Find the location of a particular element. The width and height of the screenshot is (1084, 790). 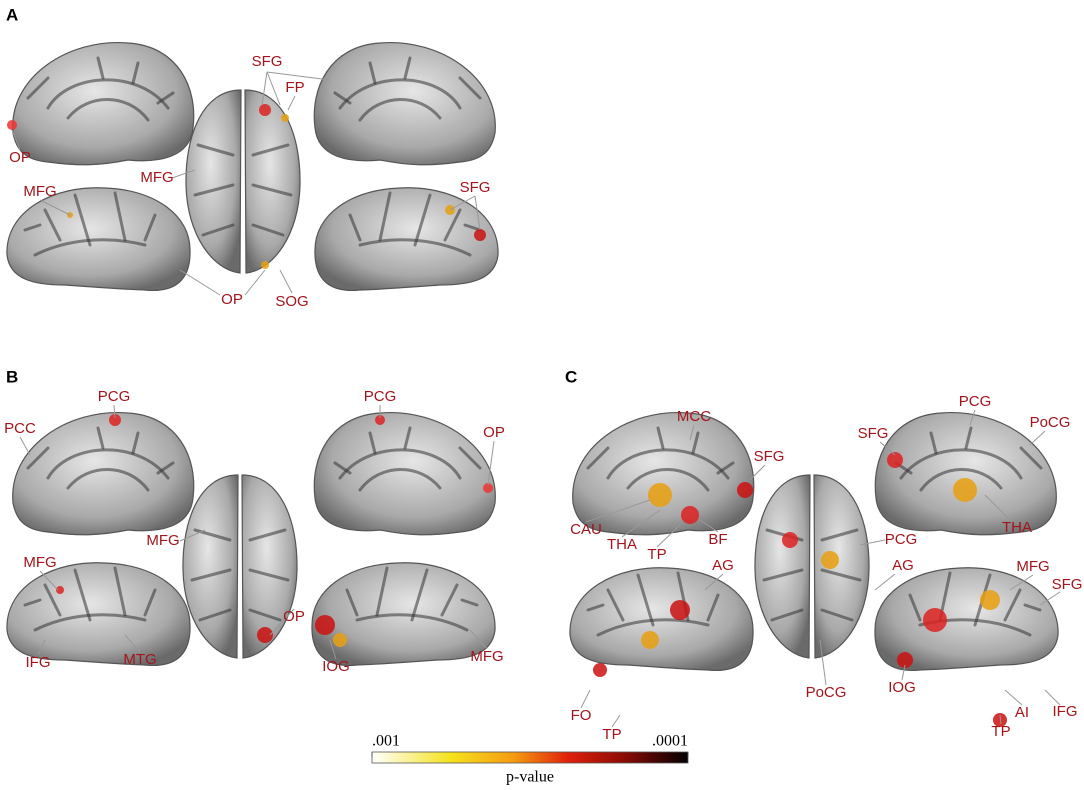

region-label: MTG is located at coordinates (139, 659).